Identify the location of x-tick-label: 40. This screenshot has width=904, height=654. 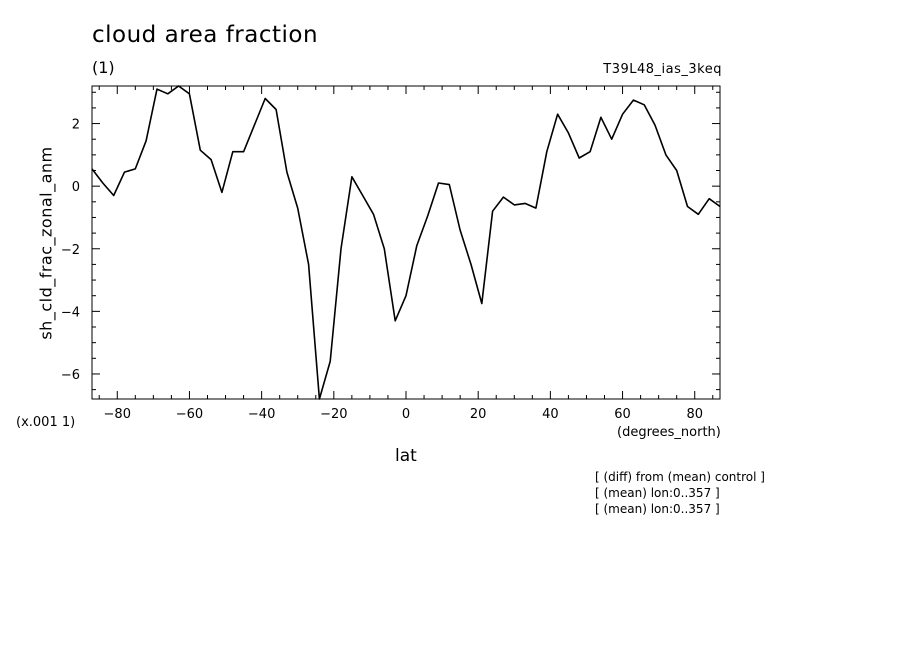
(550, 414).